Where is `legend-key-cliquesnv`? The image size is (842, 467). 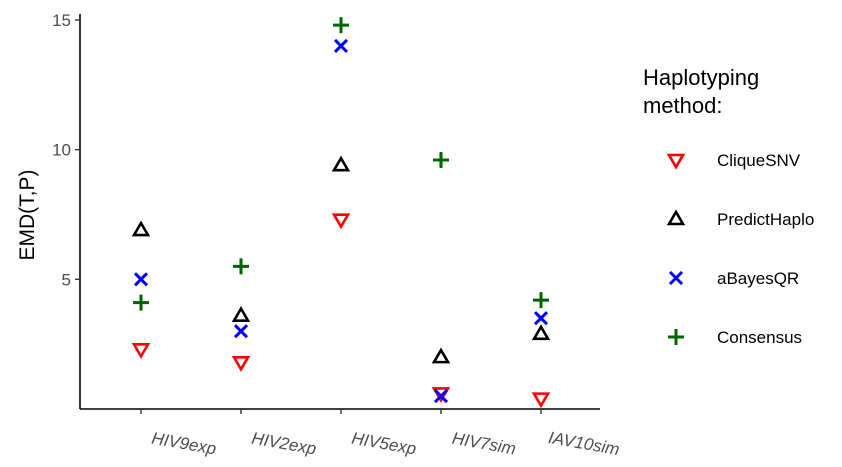 legend-key-cliquesnv is located at coordinates (676, 161).